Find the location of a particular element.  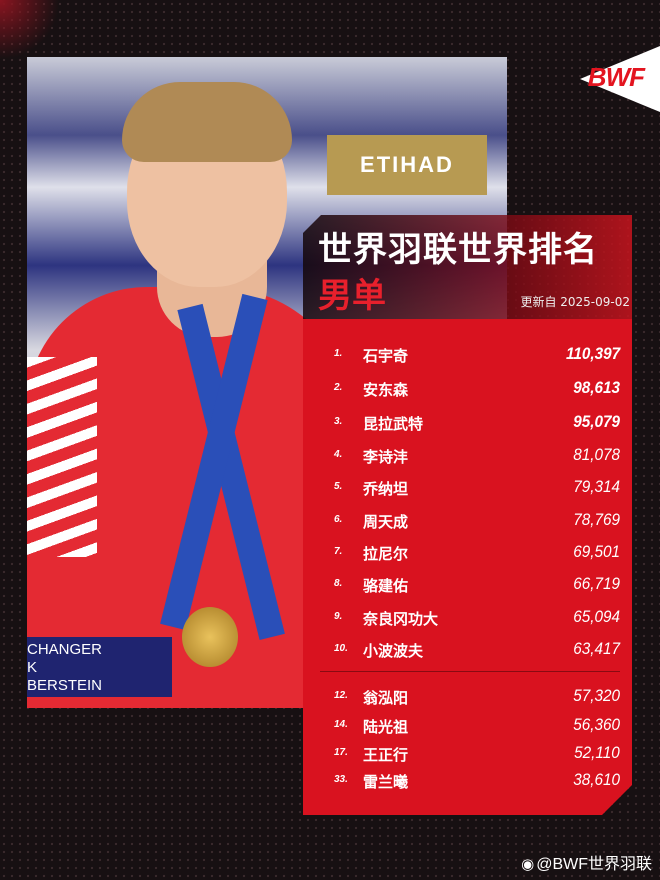

player-name: 昆拉武特 is located at coordinates (393, 424).